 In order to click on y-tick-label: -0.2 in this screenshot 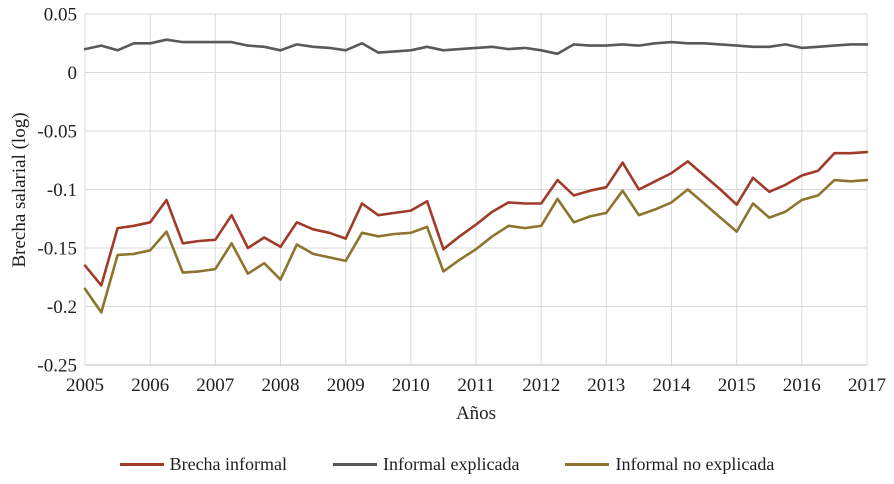, I will do `click(62, 307)`.